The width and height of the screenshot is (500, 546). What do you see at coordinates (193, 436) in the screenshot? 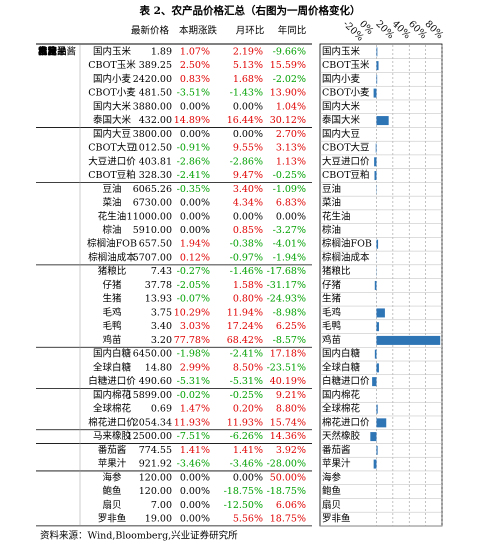
I see `cell: -7.51%` at bounding box center [193, 436].